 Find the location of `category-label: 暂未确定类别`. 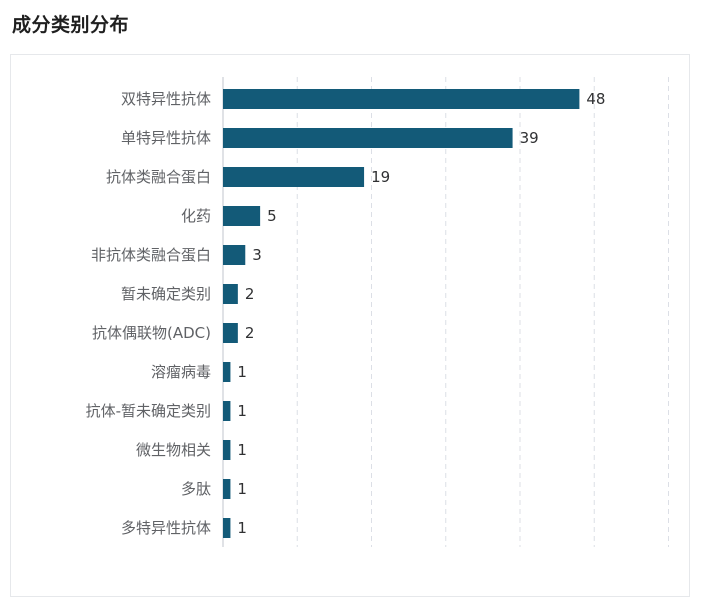

category-label: 暂未确定类别 is located at coordinates (166, 294).